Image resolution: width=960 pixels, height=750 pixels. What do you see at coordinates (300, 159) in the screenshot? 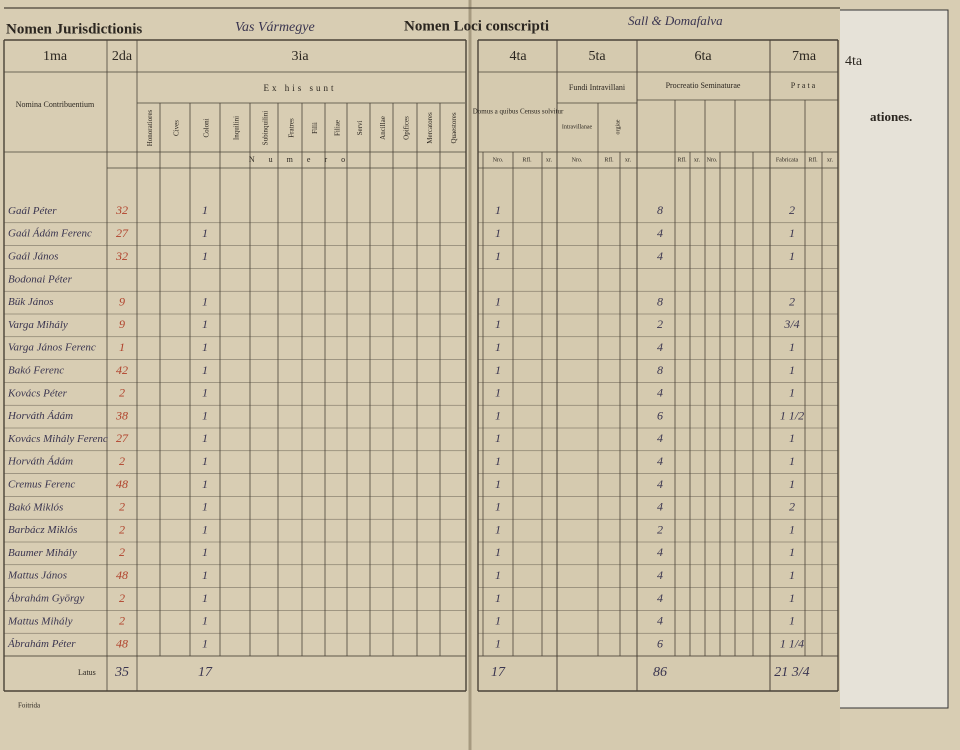
I see `numero-label: N u m e r o` at bounding box center [300, 159].